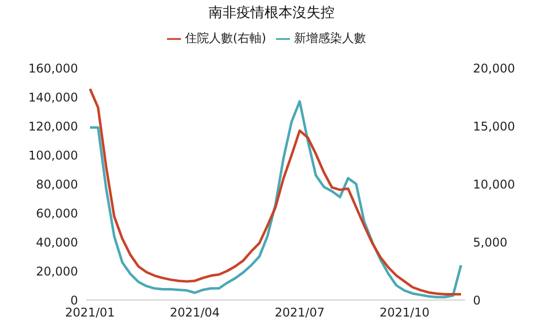 This screenshot has width=543, height=326. I want to click on y-tick-label: 40,000, so click(57, 242).